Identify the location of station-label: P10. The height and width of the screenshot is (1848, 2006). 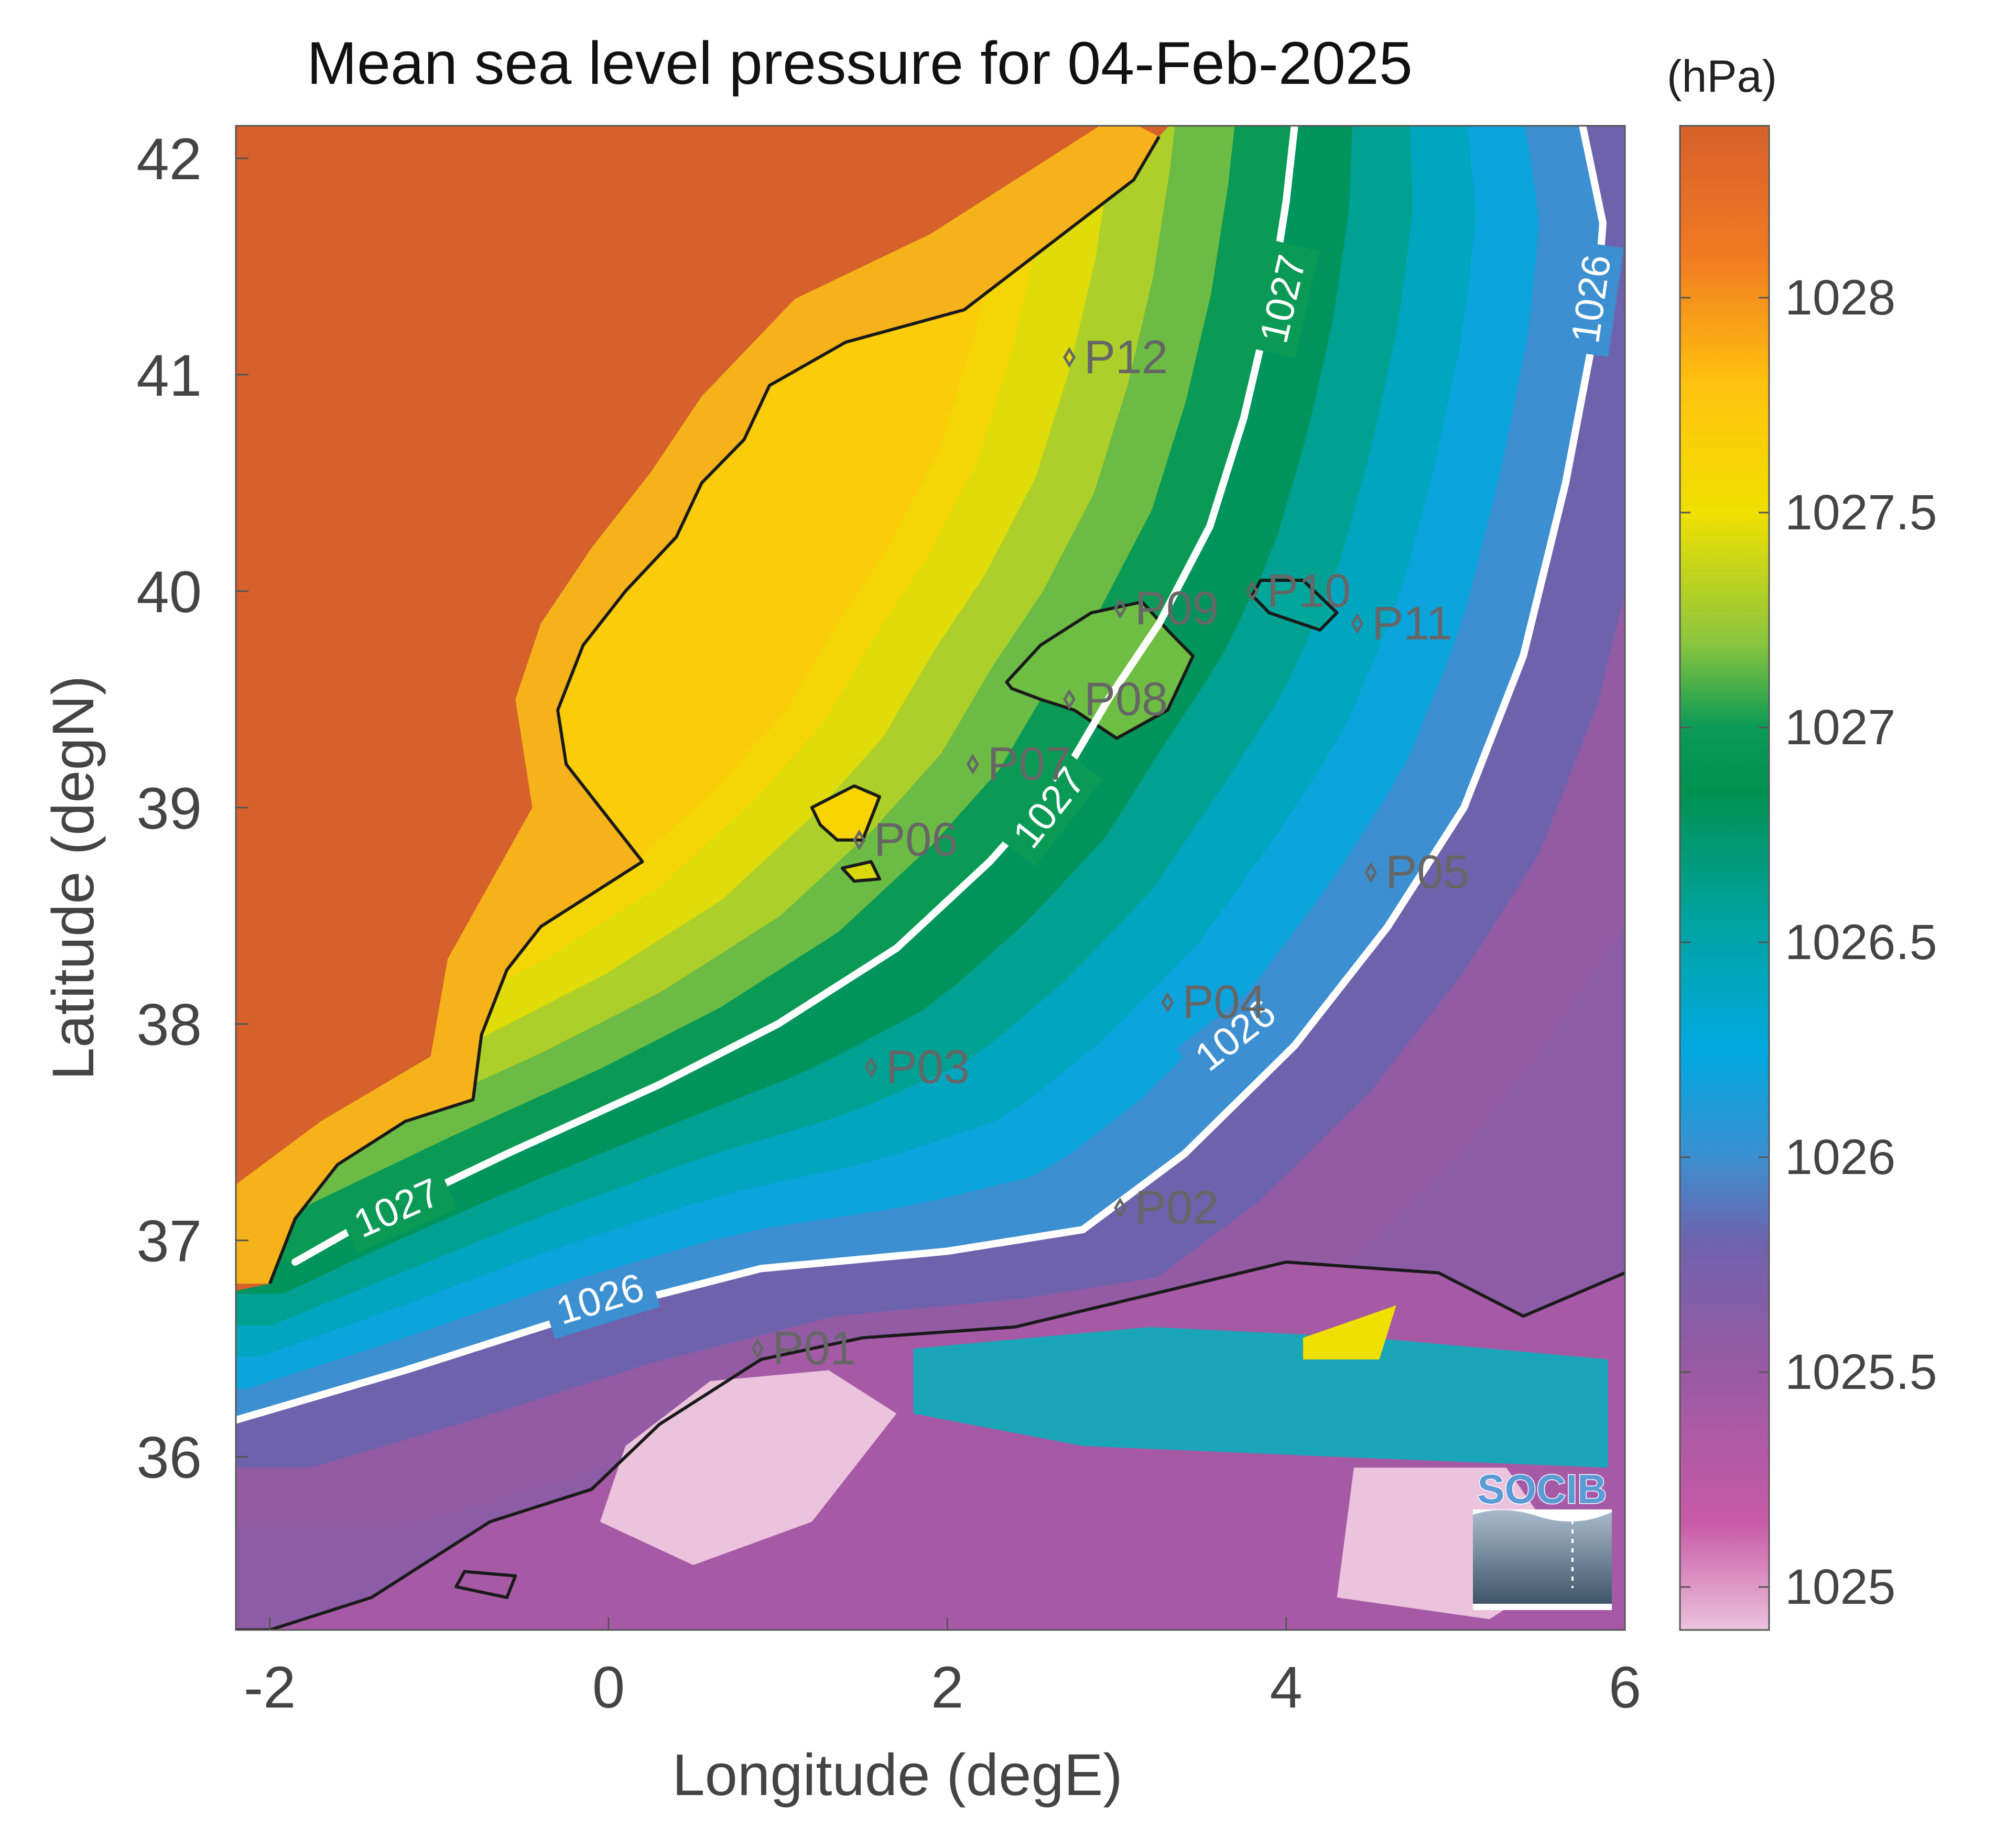
(1309, 591).